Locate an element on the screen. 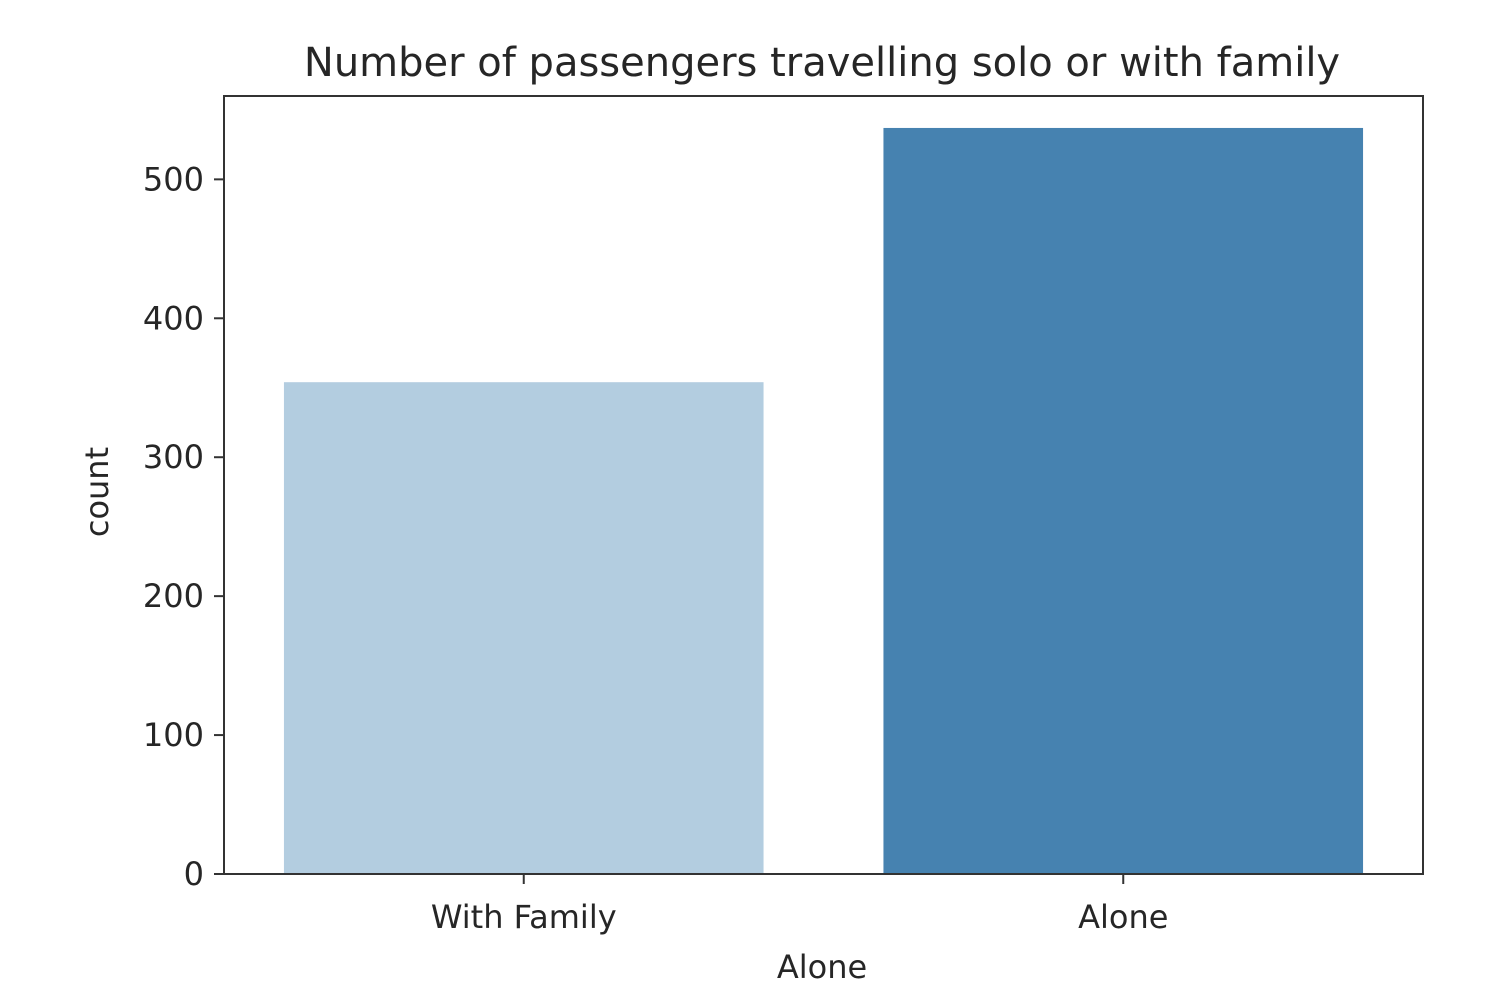  x-tick-label: Alone is located at coordinates (1123, 917).